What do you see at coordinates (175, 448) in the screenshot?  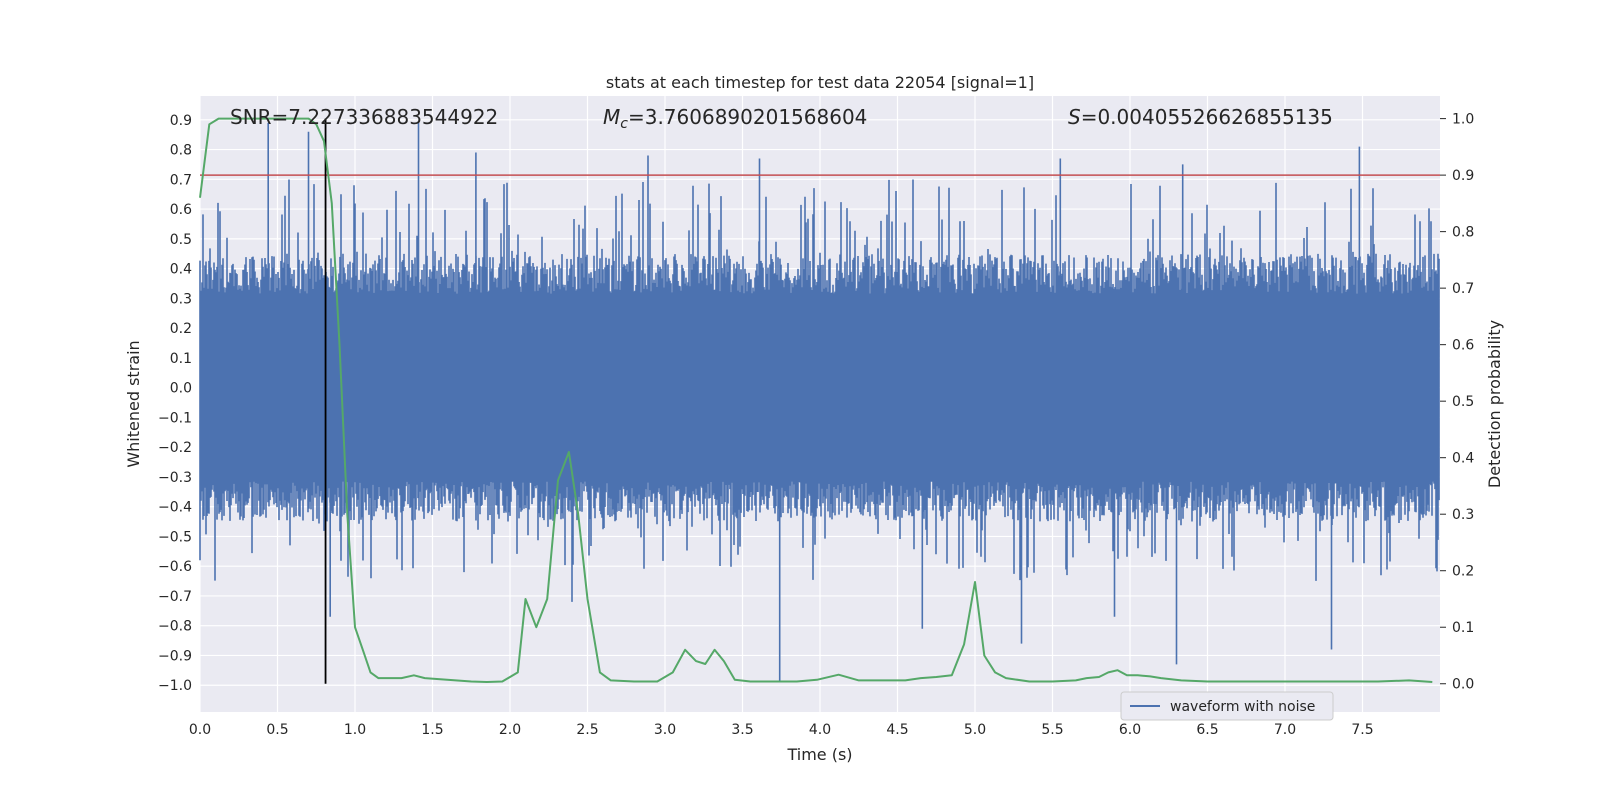 I see `left-y-tick-label: −0.2` at bounding box center [175, 448].